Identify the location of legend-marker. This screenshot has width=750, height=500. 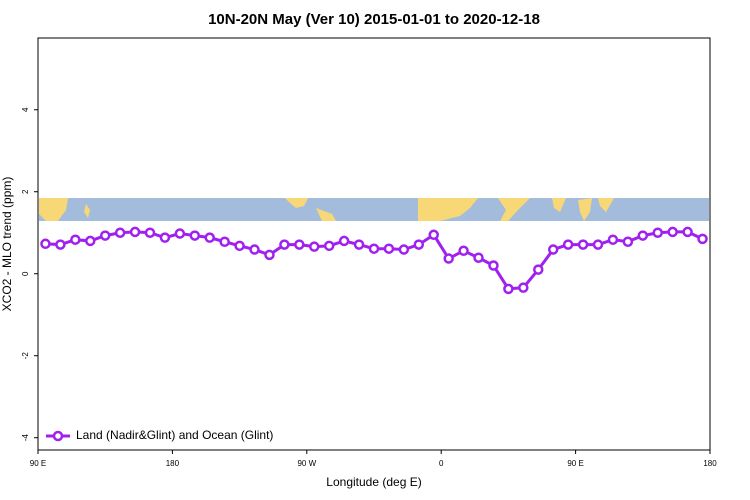
(58, 436).